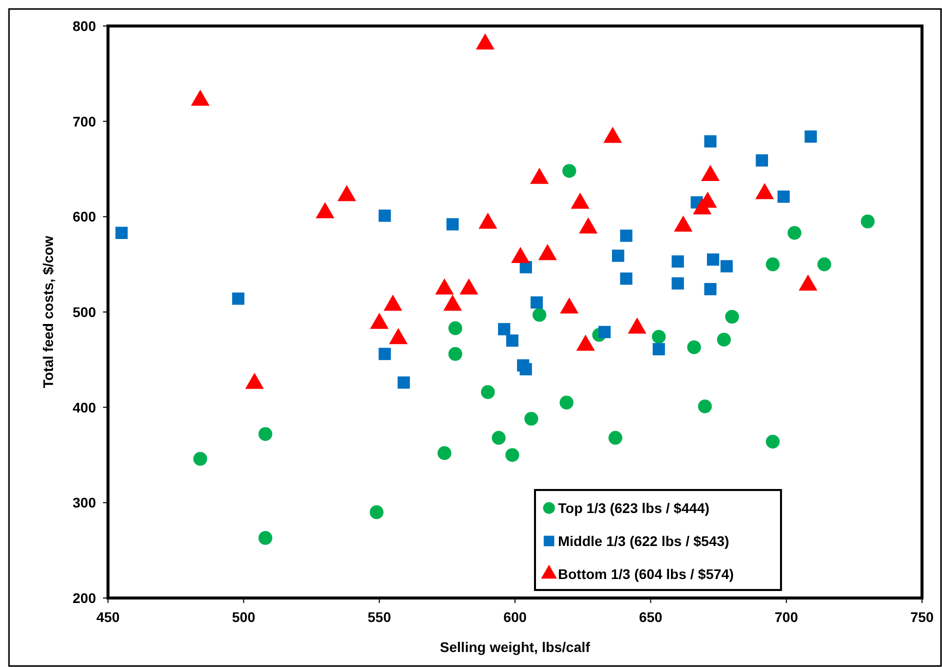  Describe the element at coordinates (786, 617) in the screenshot. I see `x-tick-label: 700` at that location.